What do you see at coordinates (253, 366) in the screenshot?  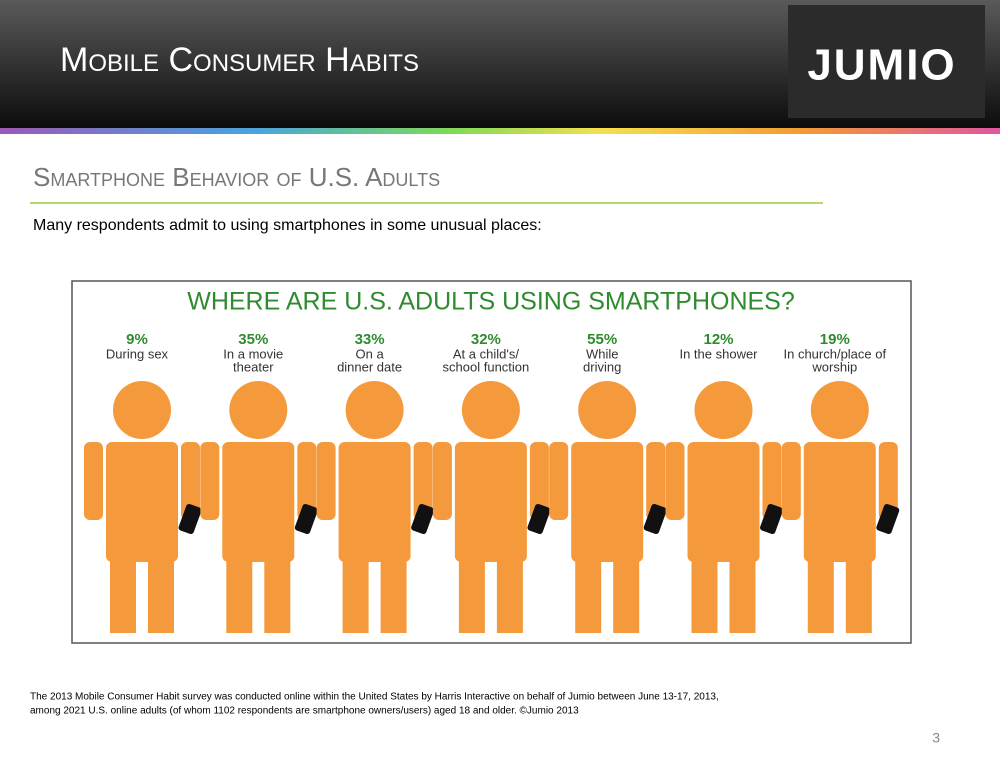 I see `stat-label: theater` at bounding box center [253, 366].